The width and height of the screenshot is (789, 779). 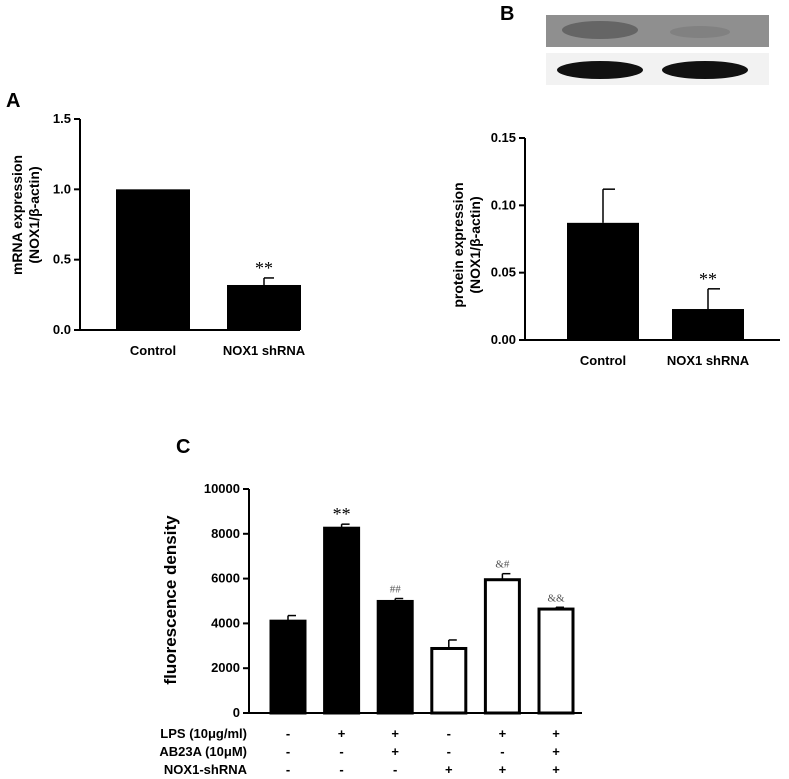 What do you see at coordinates (264, 350) in the screenshot?
I see `panel-a-category-label: NOX1 shRNA` at bounding box center [264, 350].